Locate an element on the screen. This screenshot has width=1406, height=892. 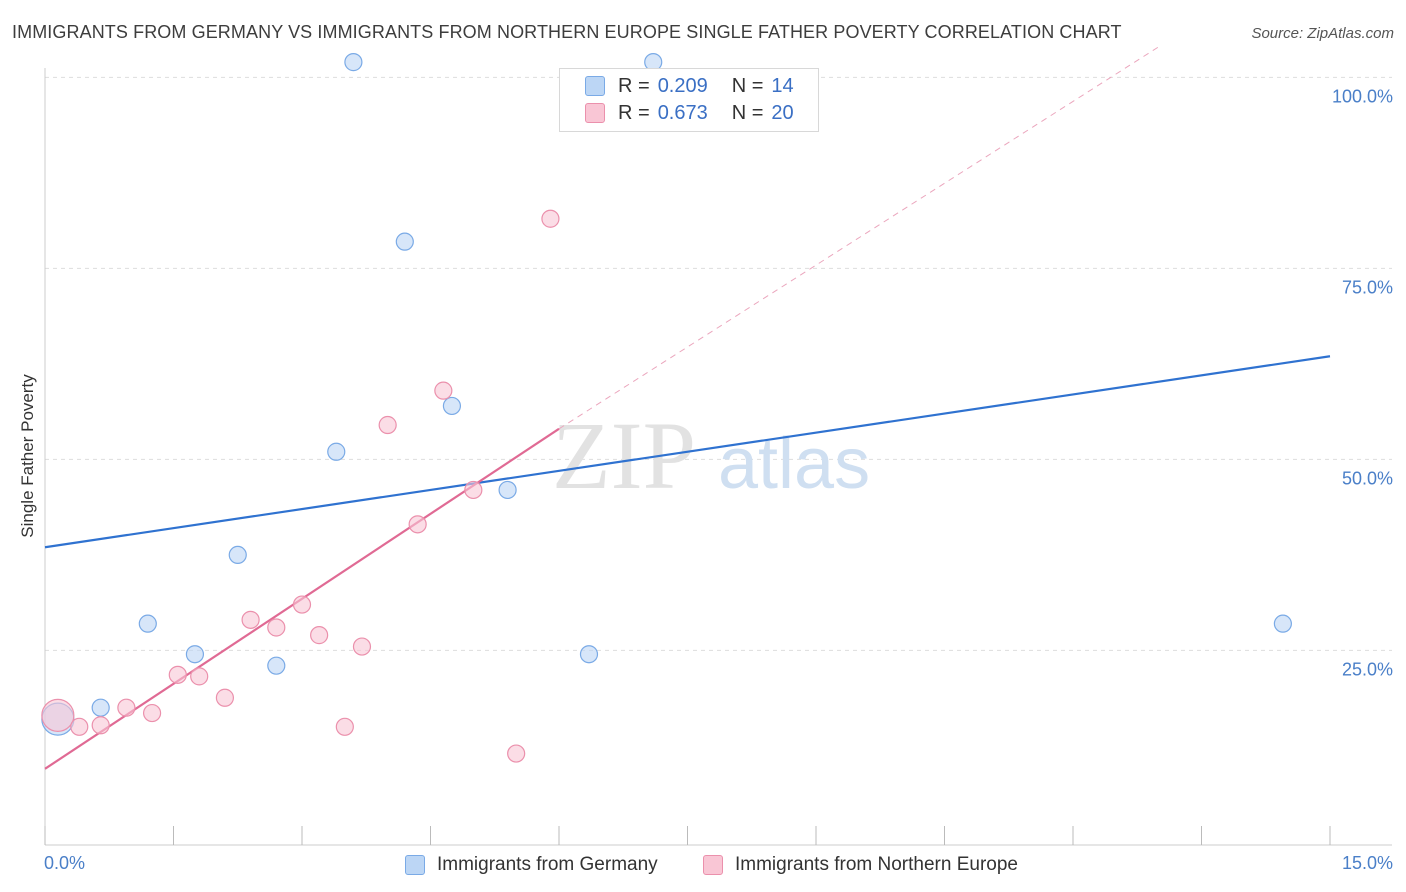
y-tick-label: 100.0% is located at coordinates (1362, 96).